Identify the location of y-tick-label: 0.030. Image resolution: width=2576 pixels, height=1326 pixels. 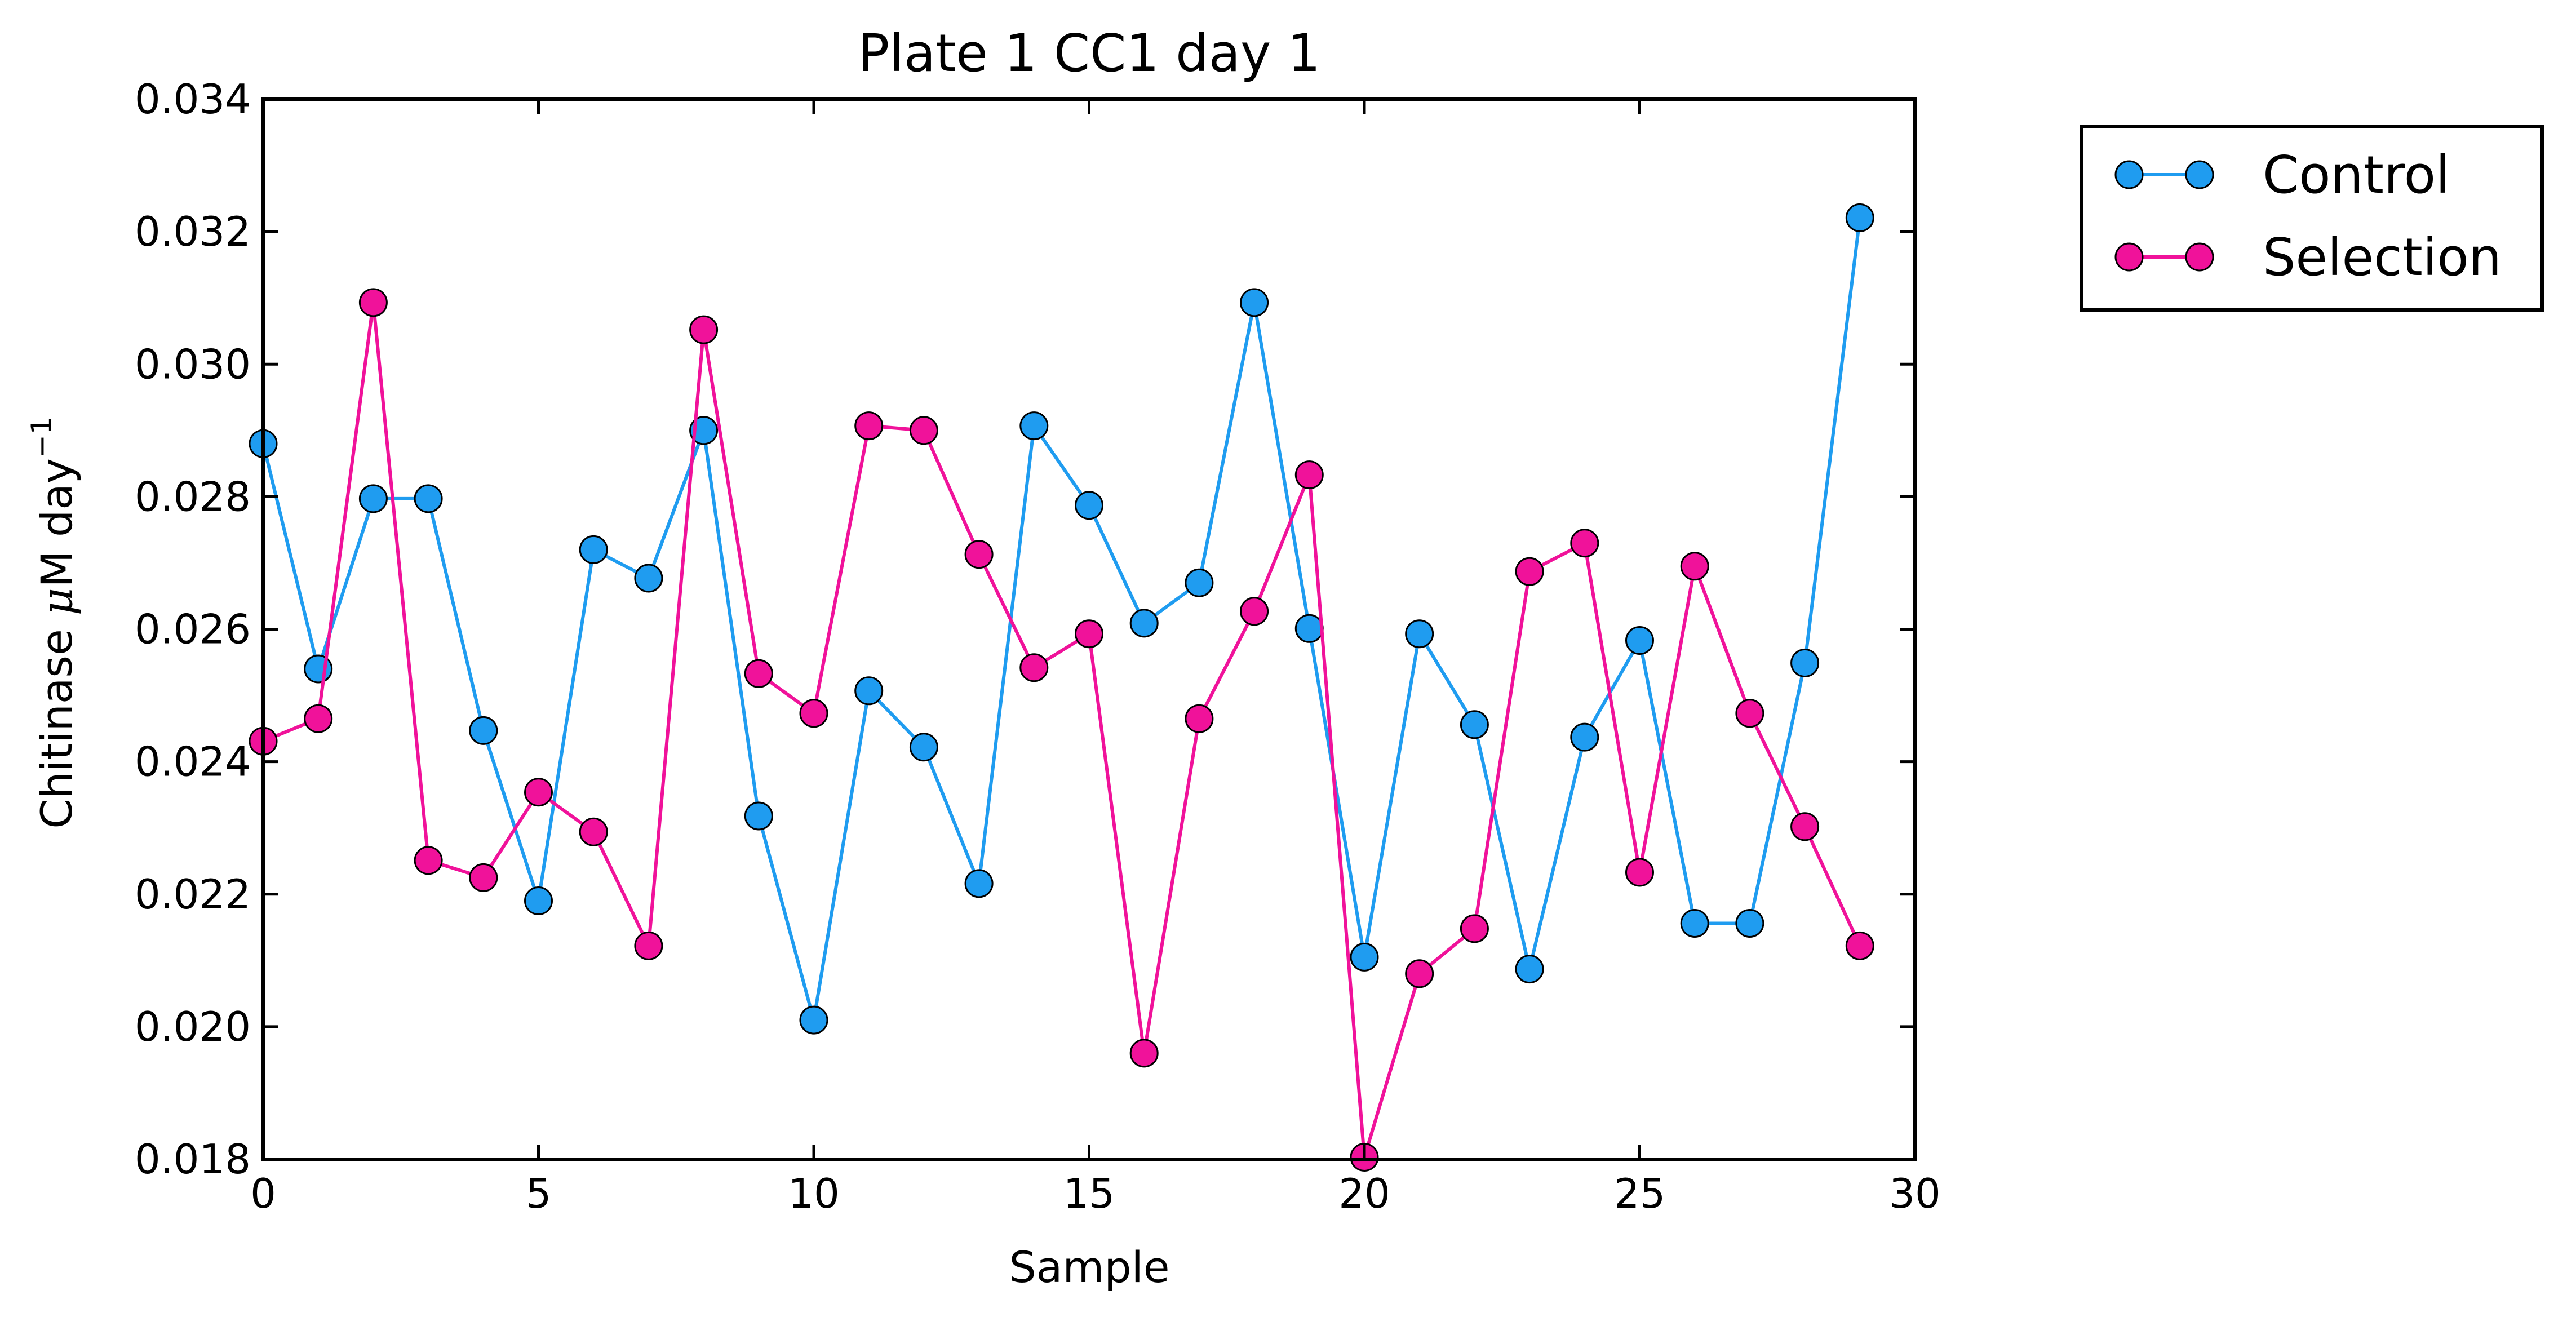
(193, 364).